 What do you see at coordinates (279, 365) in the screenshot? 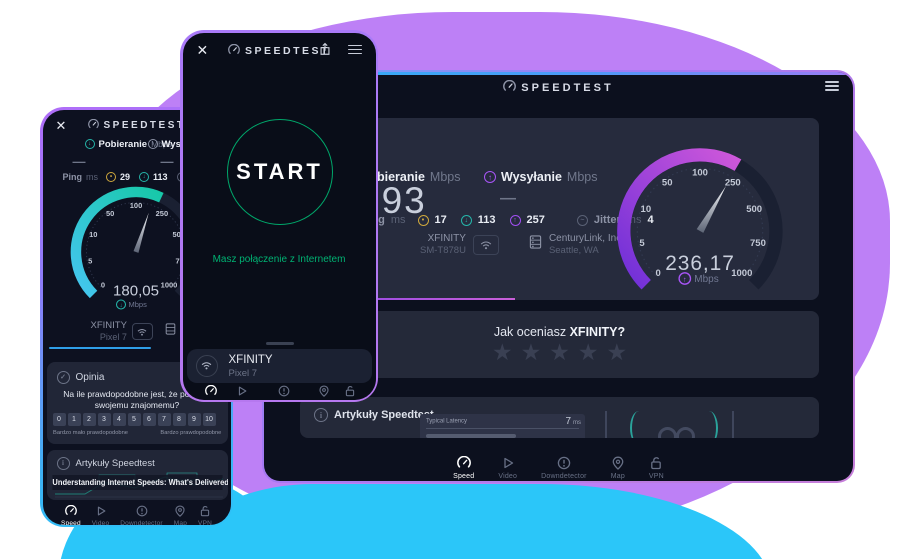
I see `connection-card: XFINITY Pixel 7` at bounding box center [279, 365].